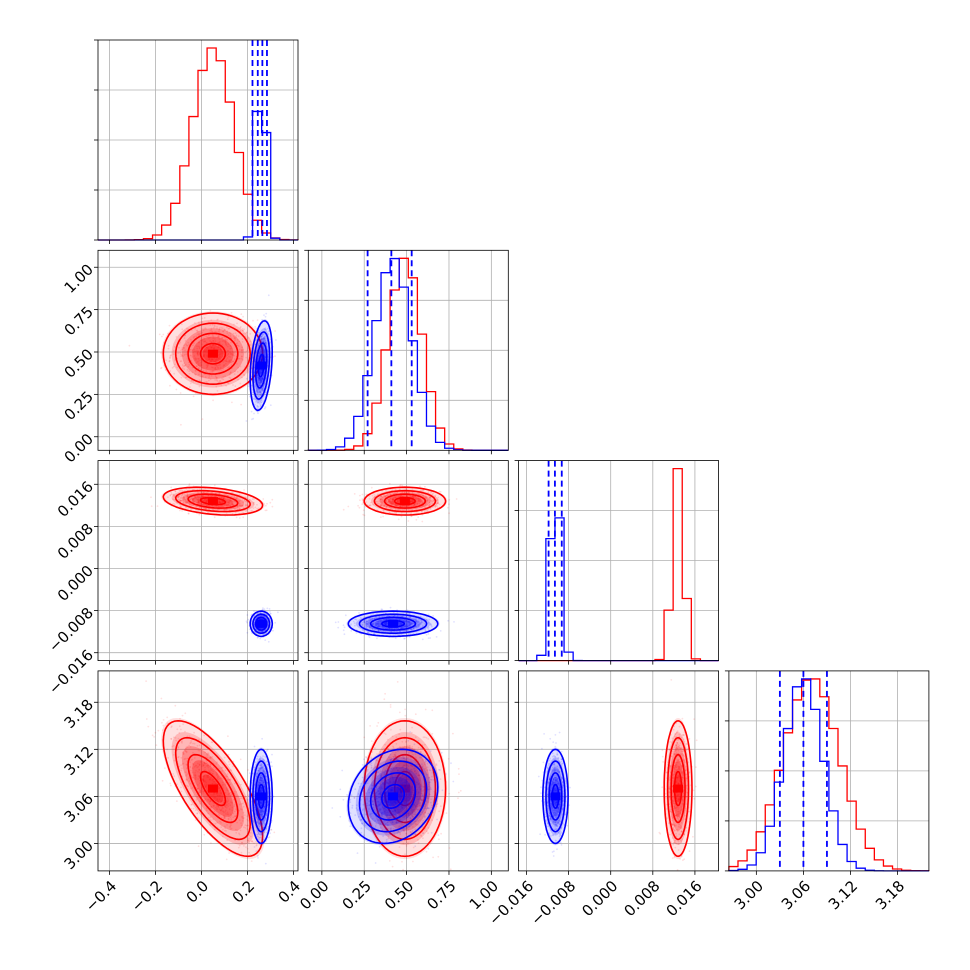  I want to click on y-tick-label: 0.000, so click(75, 583).